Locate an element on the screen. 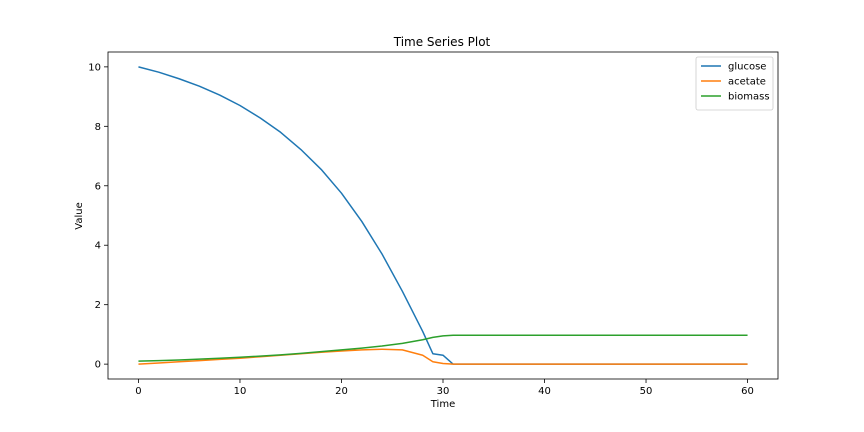  y-tick-label: 4 is located at coordinates (98, 246).